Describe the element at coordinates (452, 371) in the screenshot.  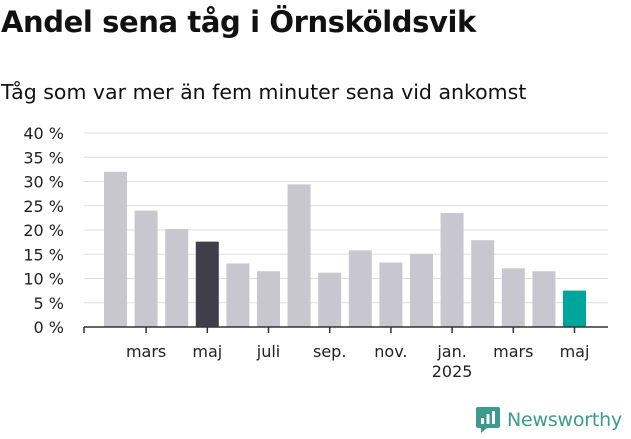
I see `x-tick-sublabel: 2025` at that location.